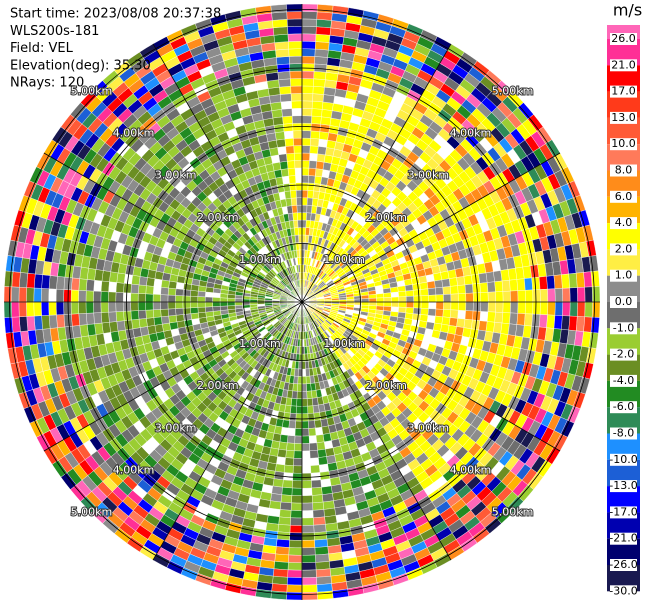 This screenshot has width=647, height=607. What do you see at coordinates (54, 31) in the screenshot?
I see `header-line: WLS200s-181` at bounding box center [54, 31].